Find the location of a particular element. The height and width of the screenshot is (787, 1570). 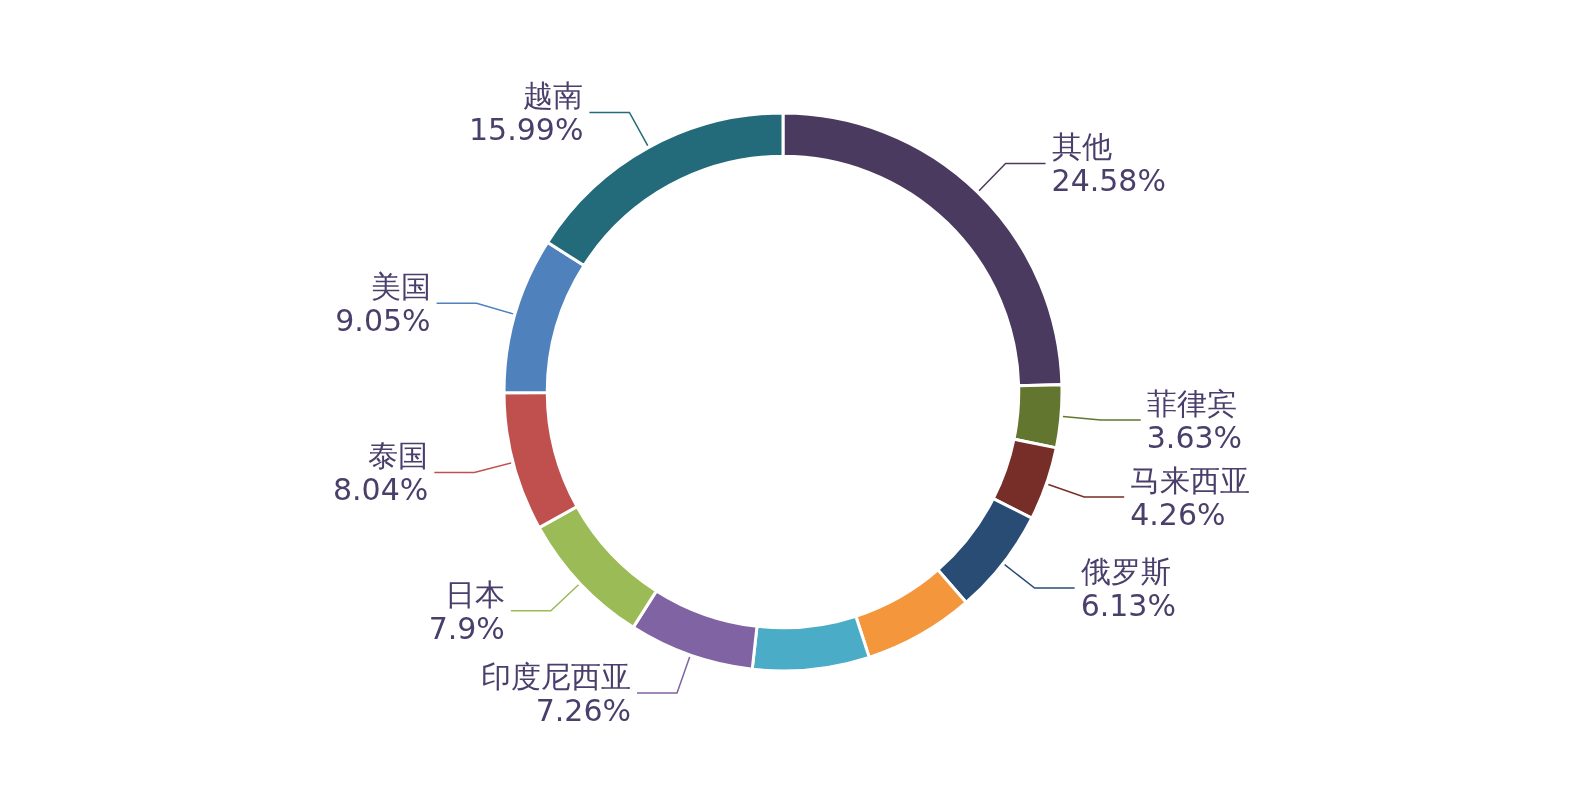

data-label: 7.26% is located at coordinates (583, 710).